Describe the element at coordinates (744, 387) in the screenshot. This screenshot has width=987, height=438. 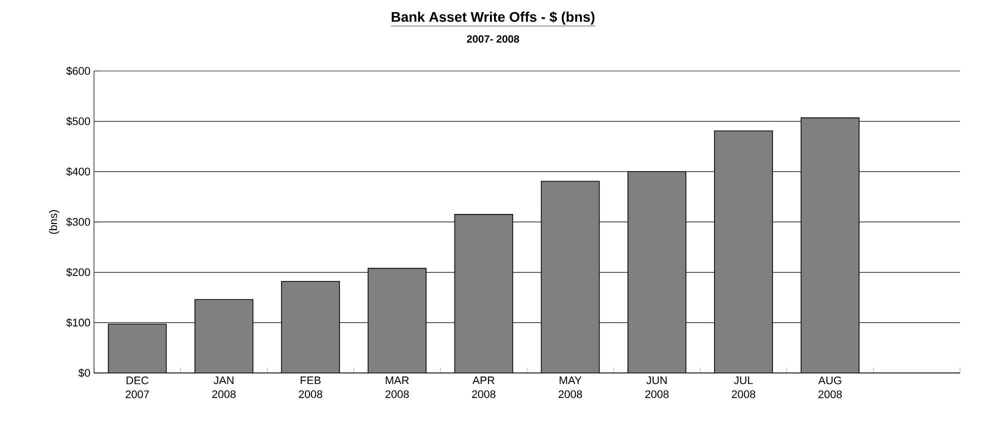
I see `x-tick-label: JUL 2008` at that location.